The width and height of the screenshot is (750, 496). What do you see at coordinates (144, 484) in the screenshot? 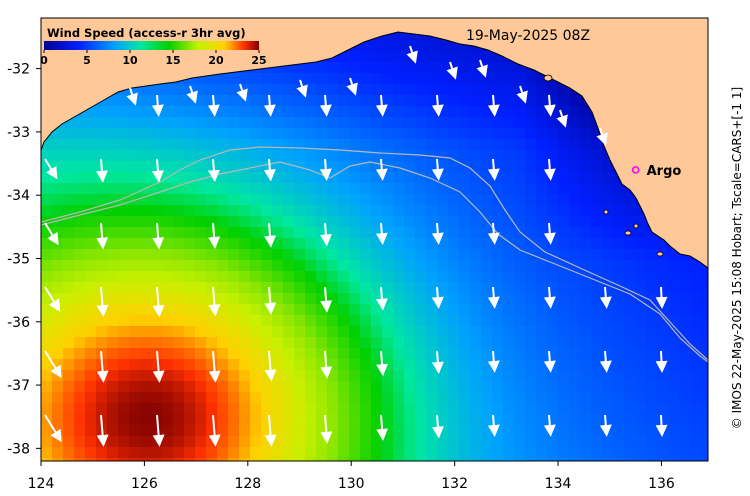
I see `x-tick-label: 126` at bounding box center [144, 484].